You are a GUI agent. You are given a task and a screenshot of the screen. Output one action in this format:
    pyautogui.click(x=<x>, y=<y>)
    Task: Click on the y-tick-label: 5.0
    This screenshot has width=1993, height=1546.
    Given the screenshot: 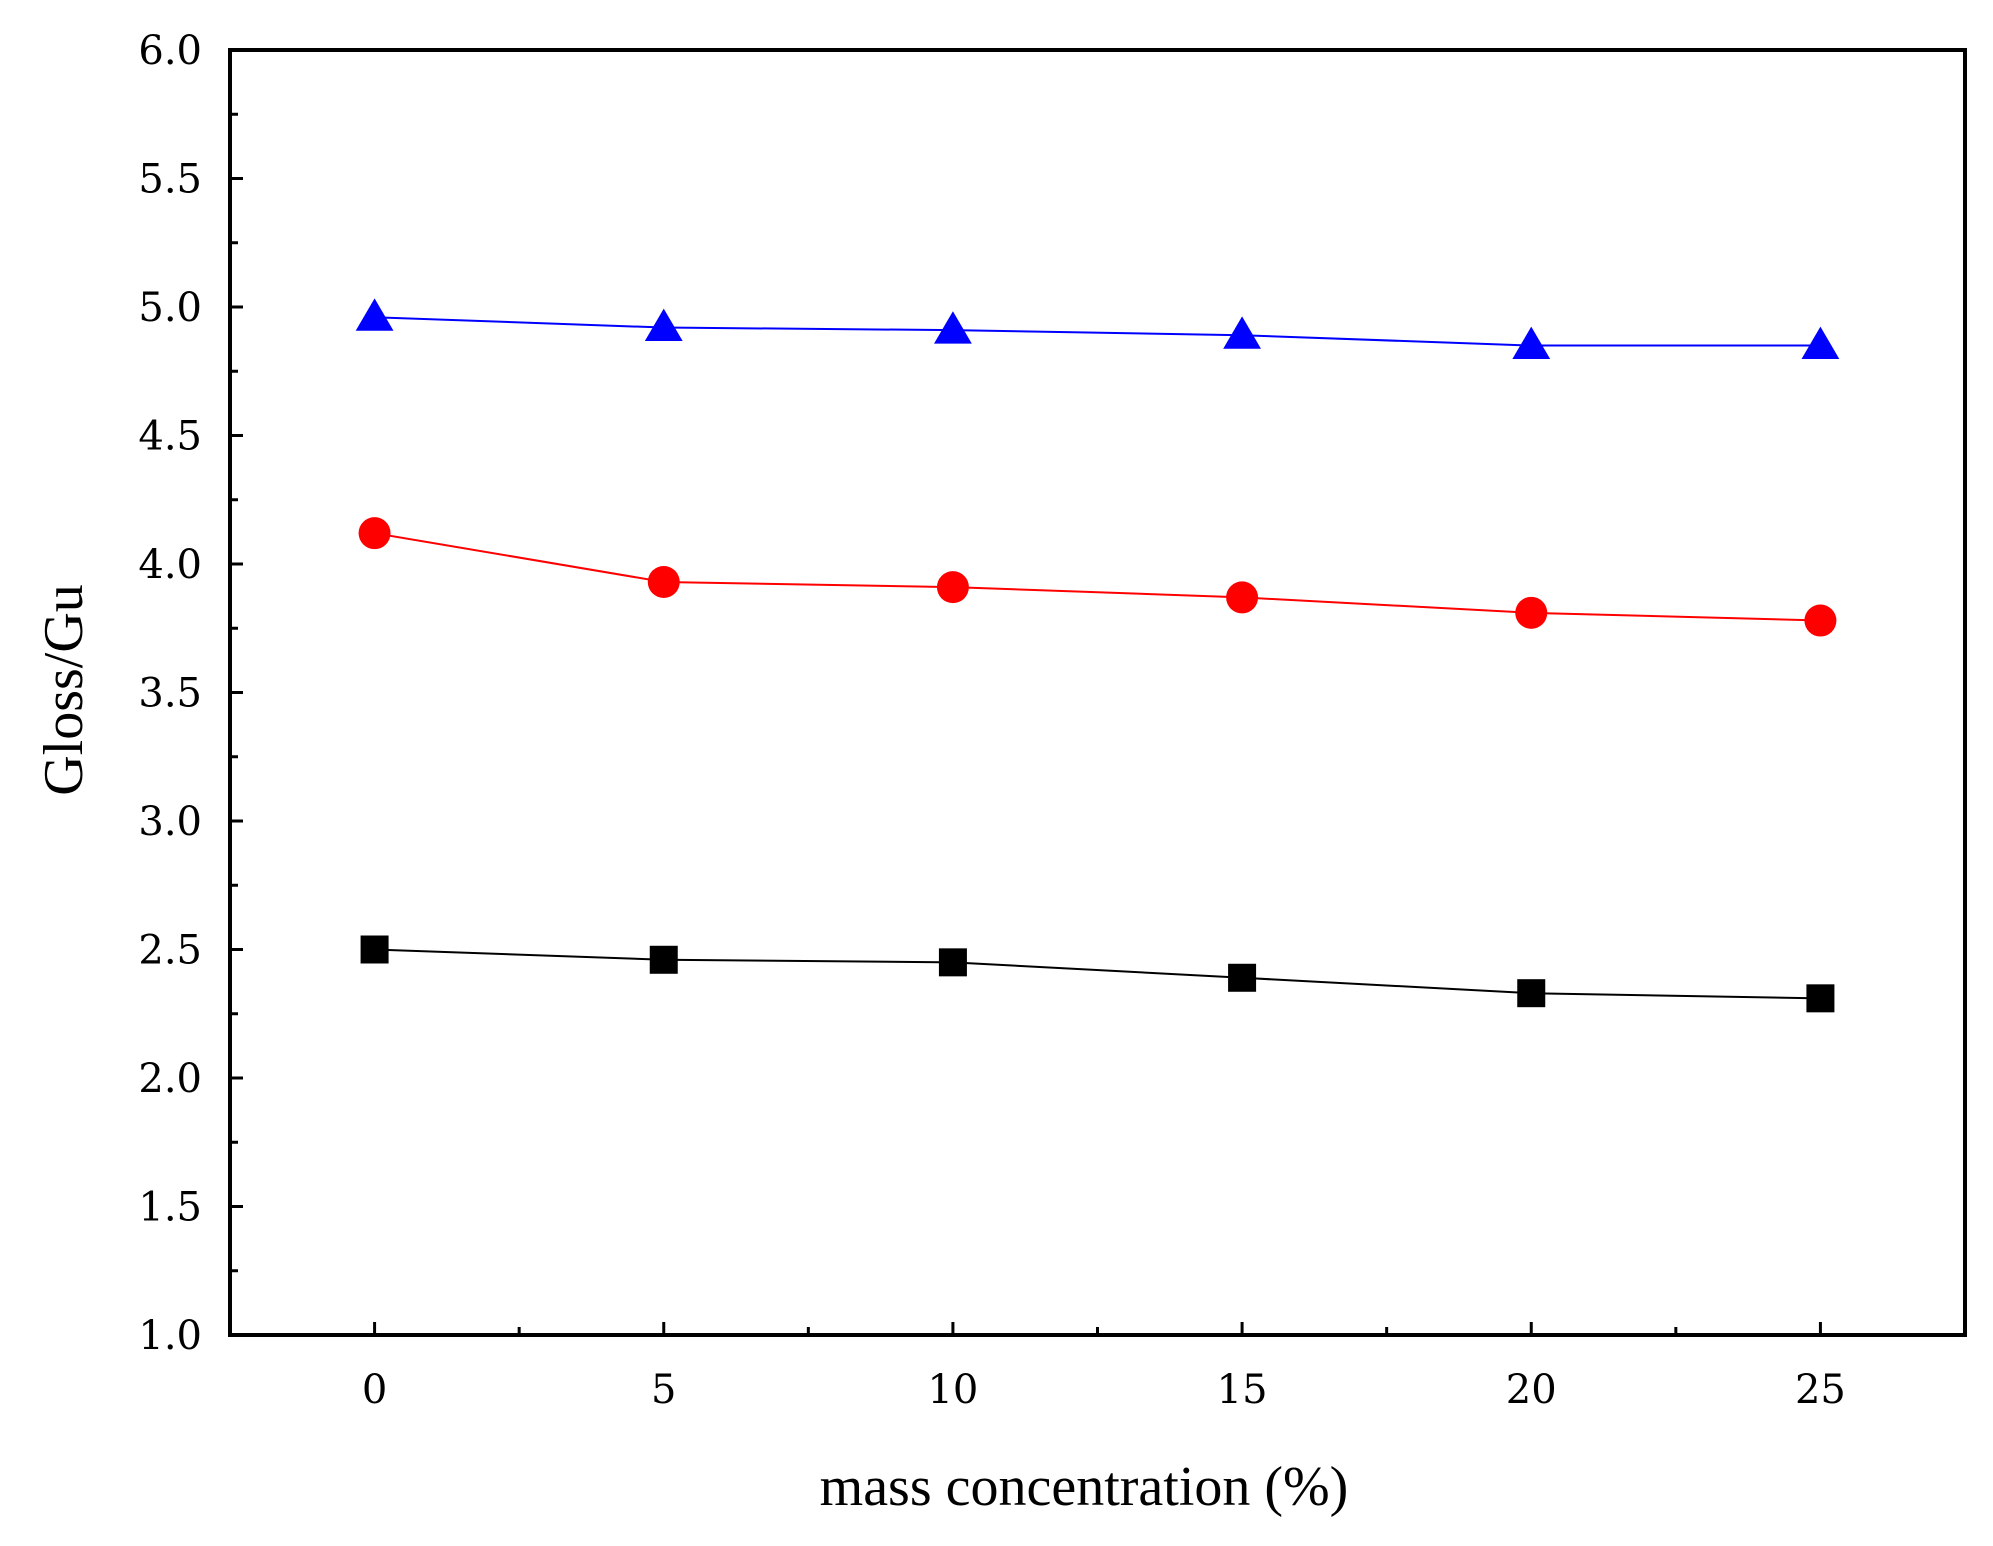 What is the action you would take?
    pyautogui.click(x=170, y=308)
    